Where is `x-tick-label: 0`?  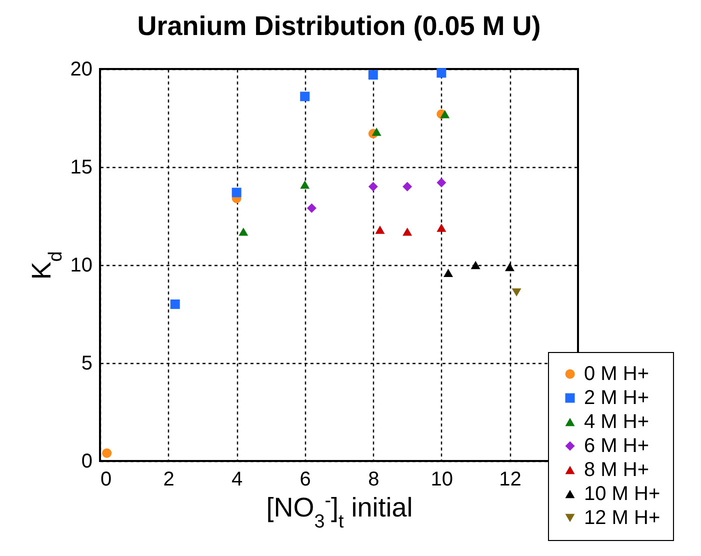 x-tick-label: 0 is located at coordinates (106, 479).